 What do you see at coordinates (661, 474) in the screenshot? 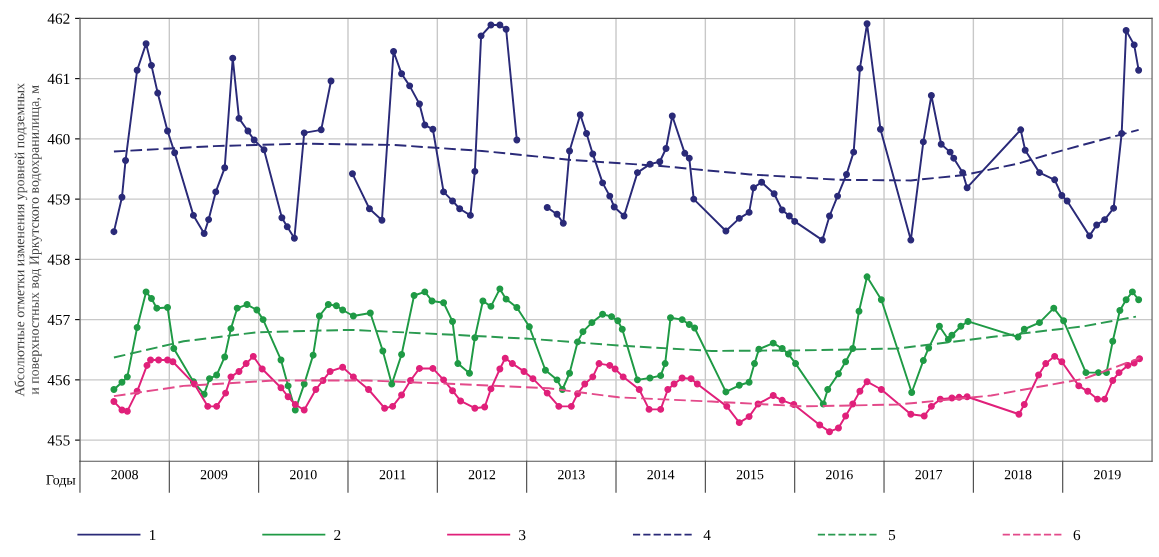
I see `x-tick-label: 2014` at bounding box center [661, 474].